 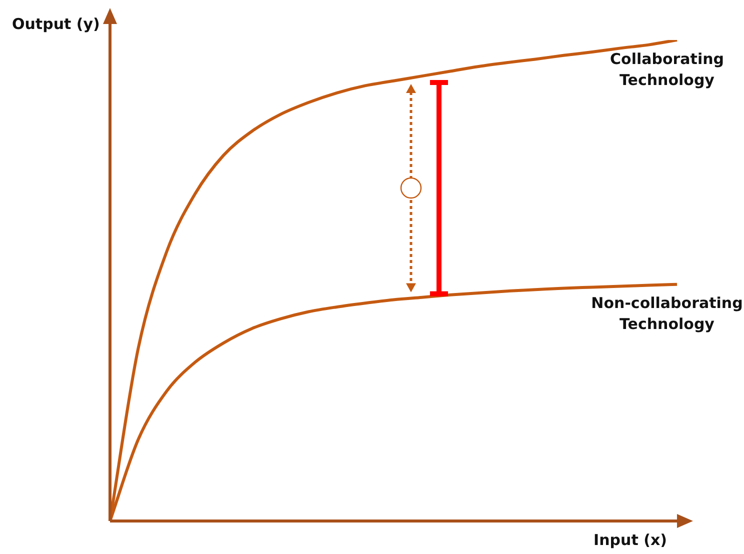 I want to click on series-label: Non-collaborating Technology, so click(x=667, y=314).